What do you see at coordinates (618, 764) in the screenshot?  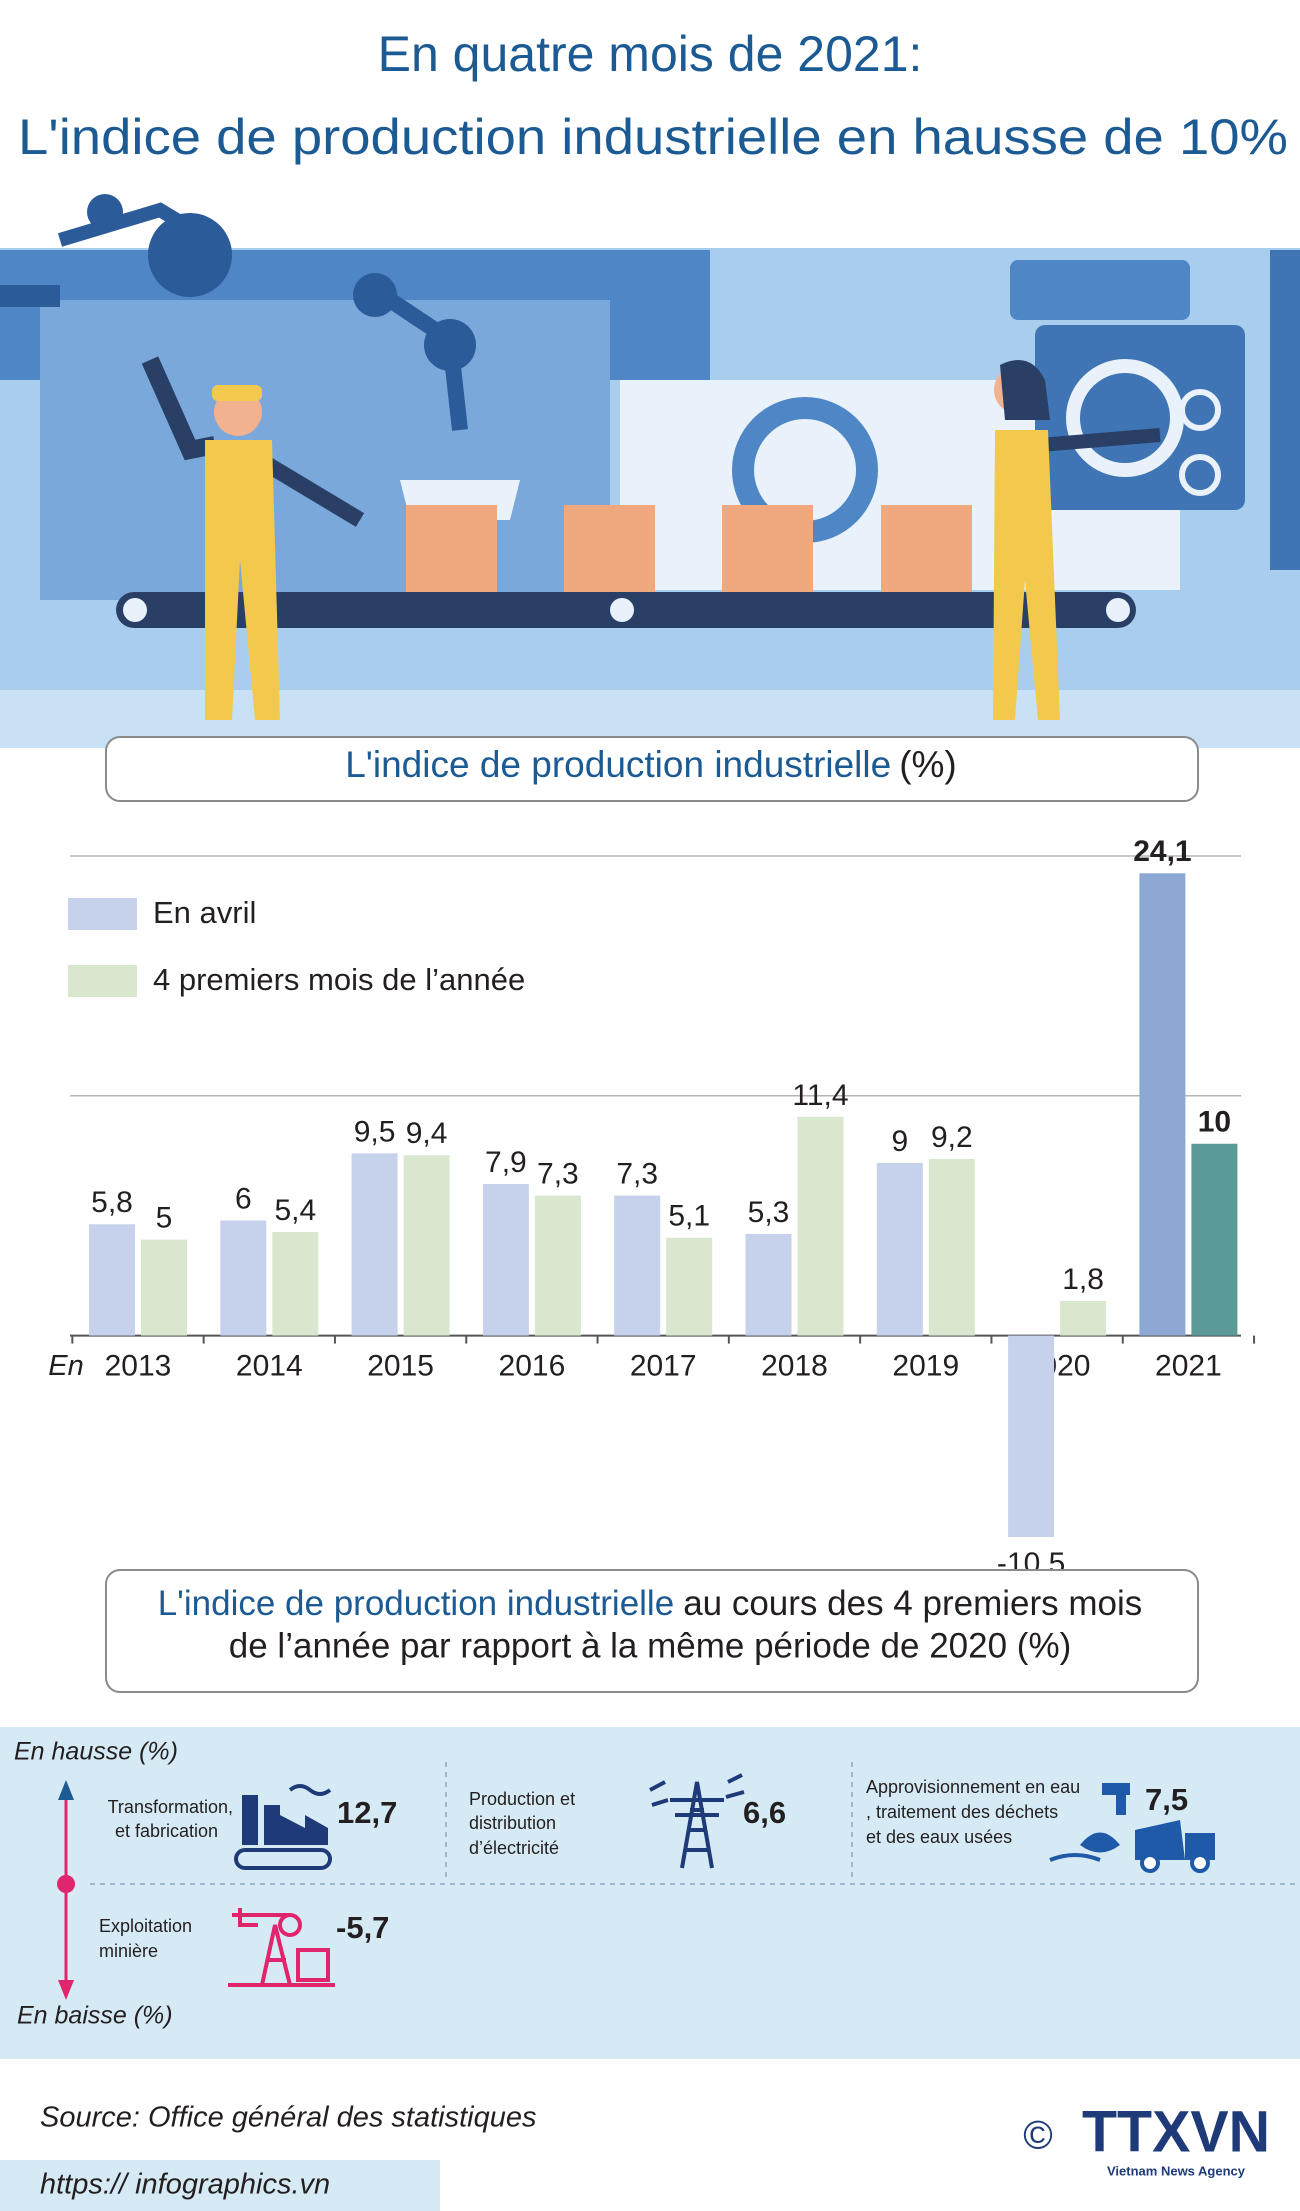 I see `chart-title-text: L'indice de production industrielle` at bounding box center [618, 764].